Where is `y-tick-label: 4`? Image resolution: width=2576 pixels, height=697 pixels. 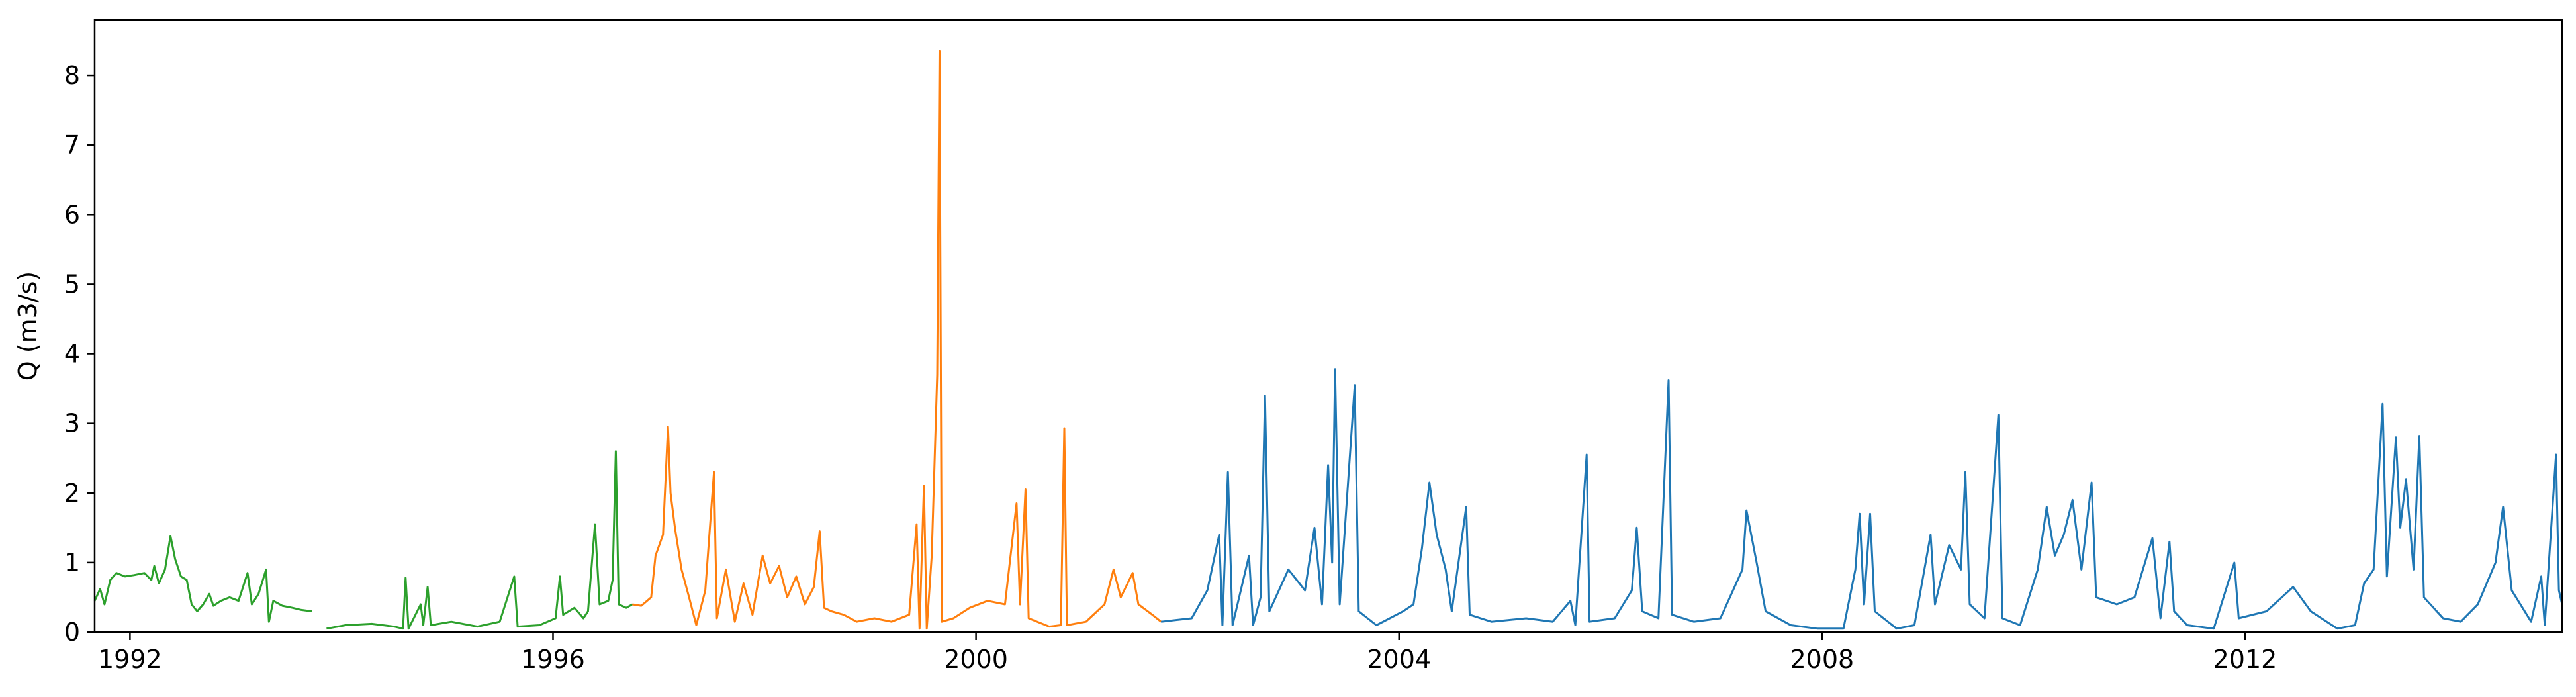 y-tick-label: 4 is located at coordinates (72, 354).